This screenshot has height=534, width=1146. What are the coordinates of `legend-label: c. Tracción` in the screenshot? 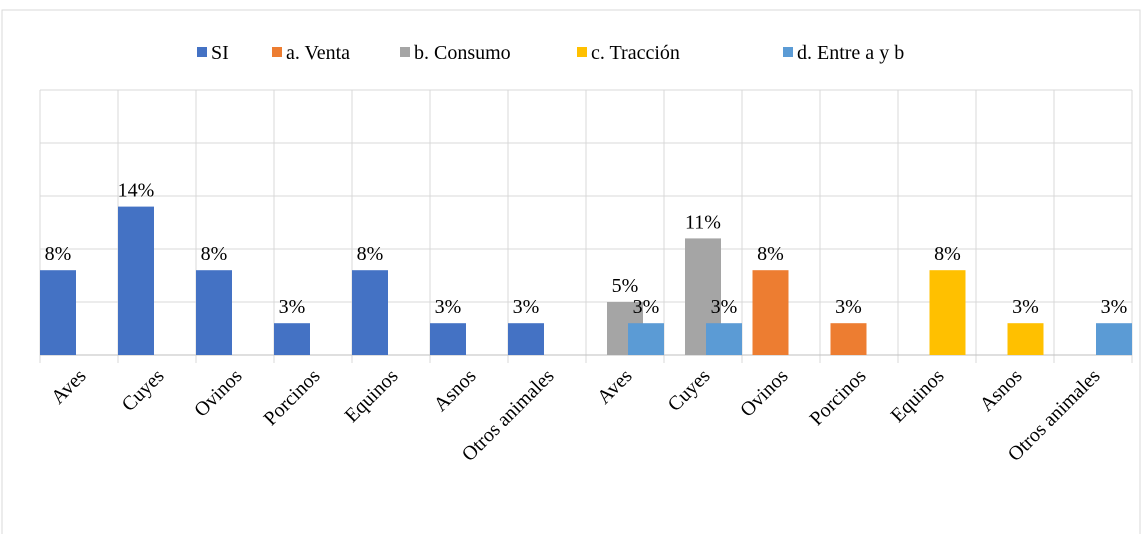 It's located at (635, 53).